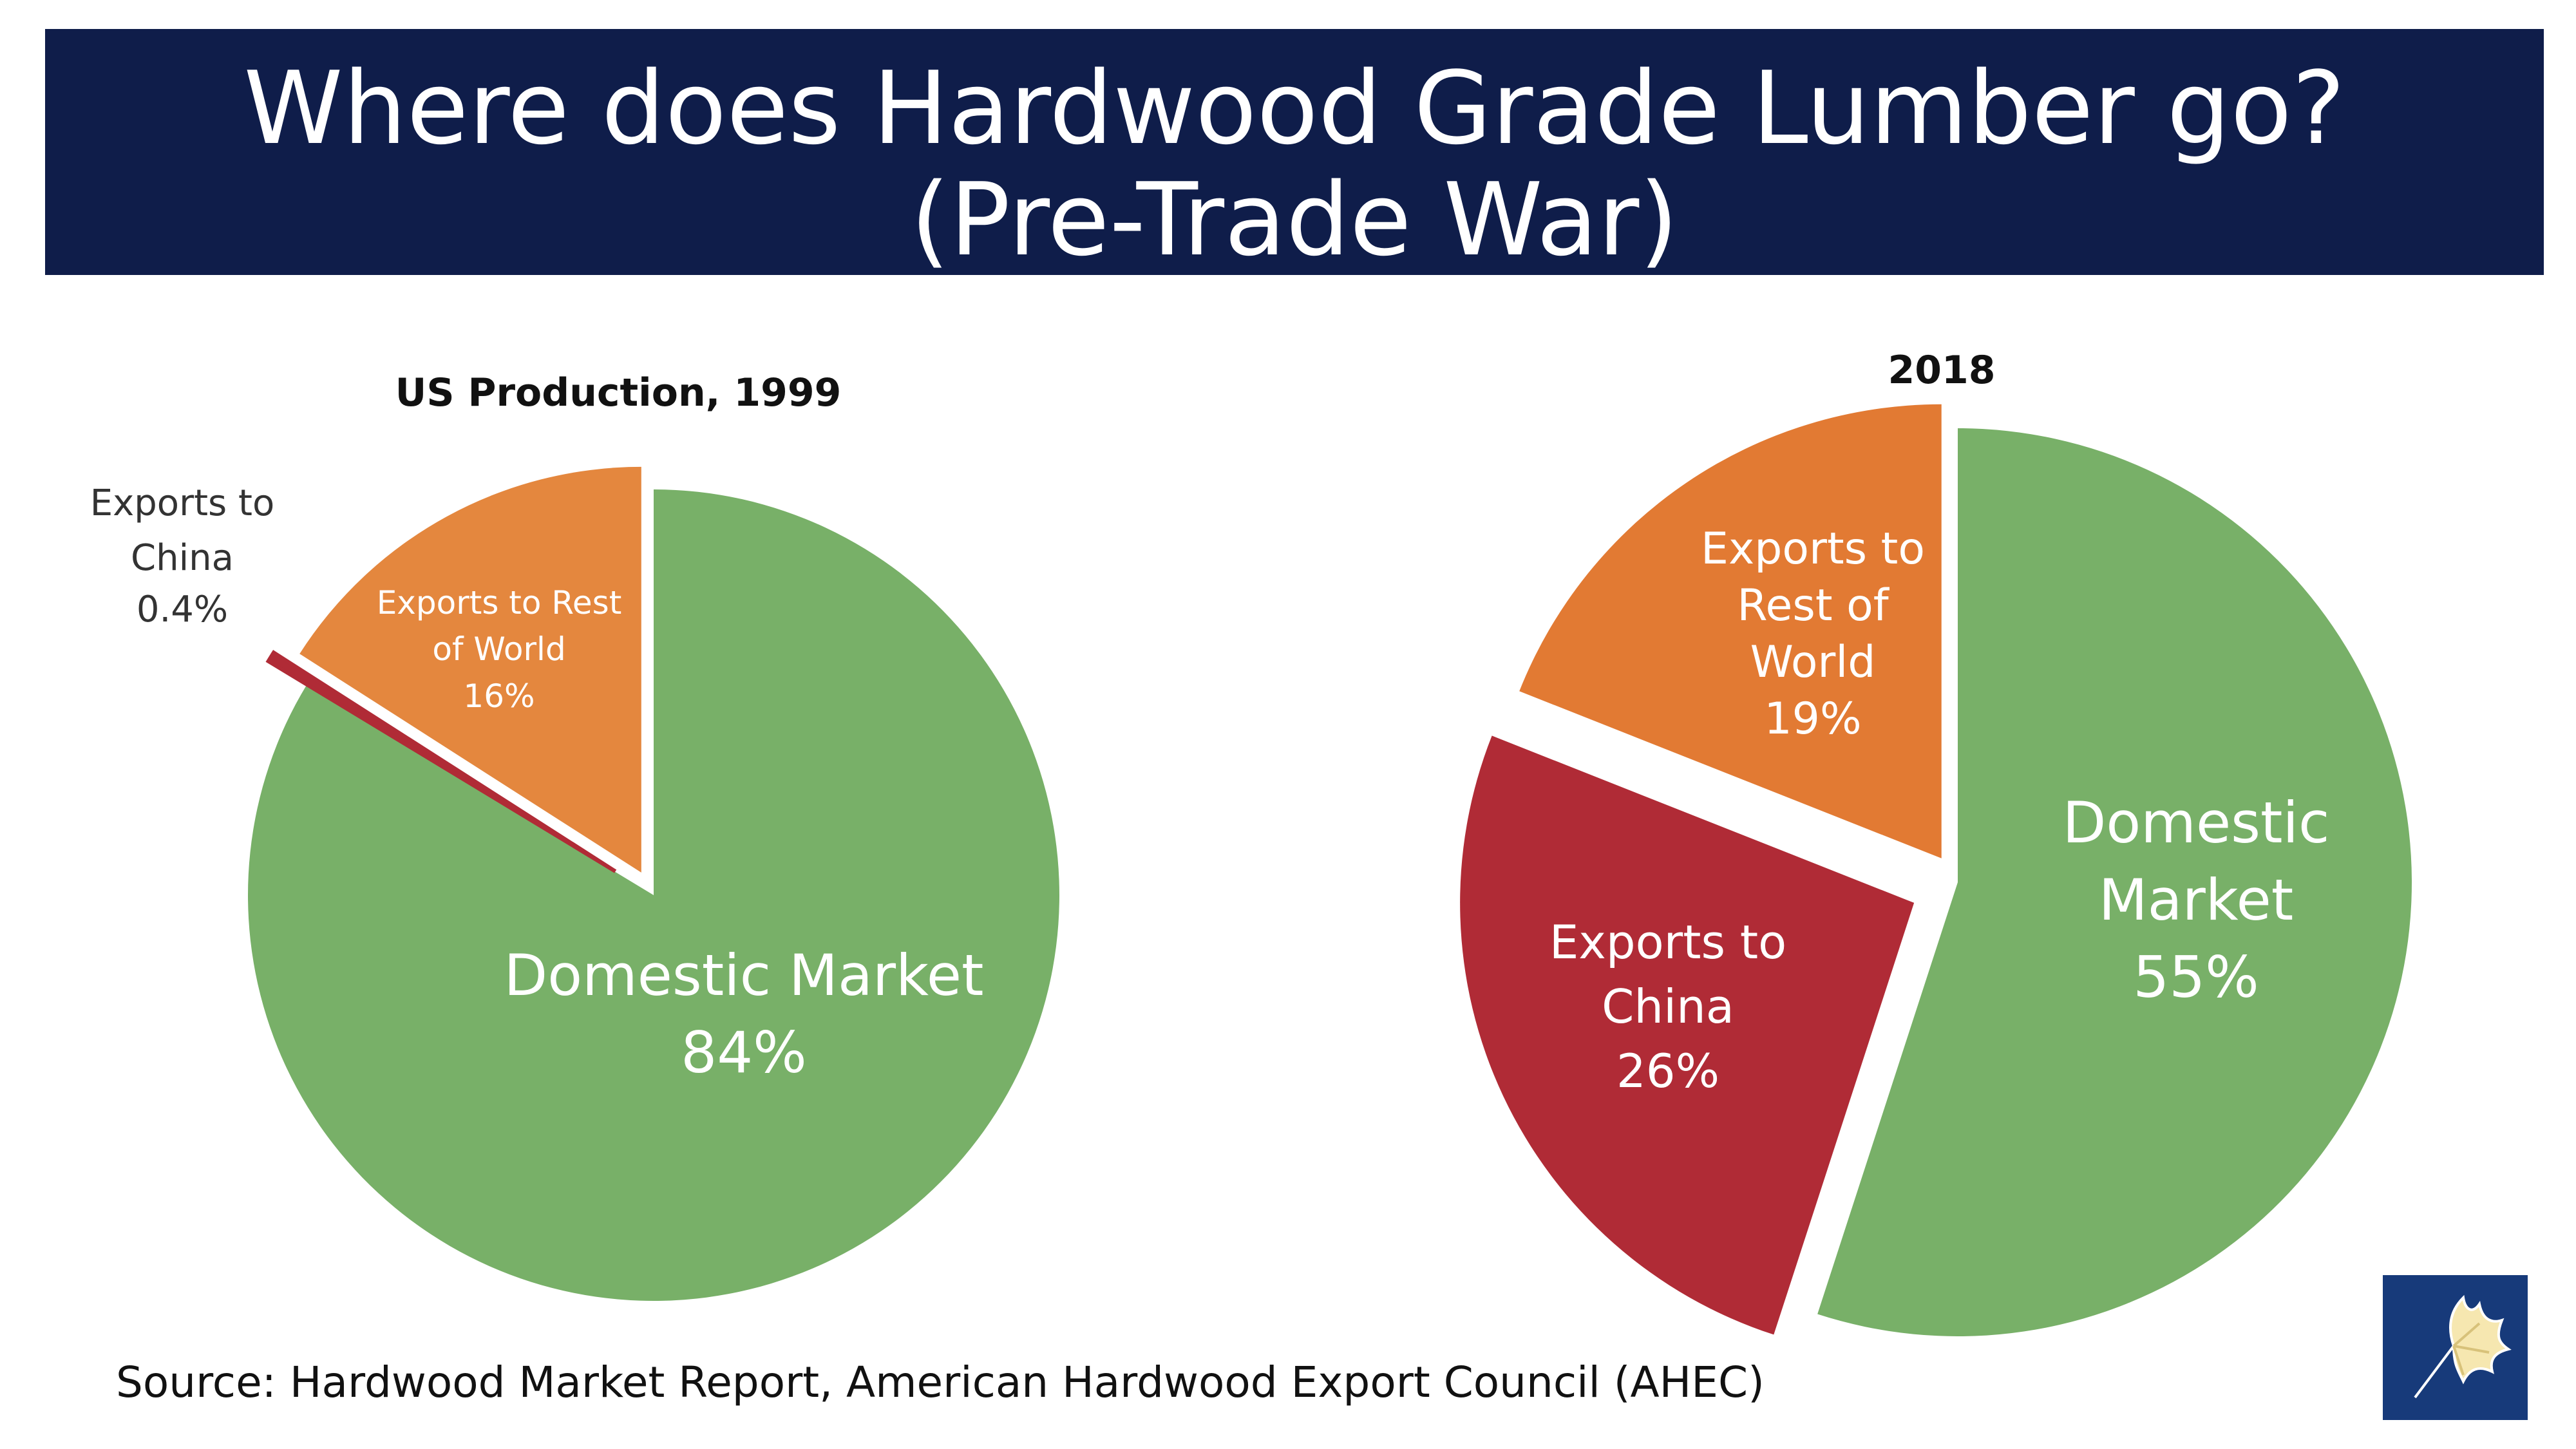 This screenshot has width=2576, height=1449. I want to click on pie-2018-label-domestic-line1: Domestic, so click(2196, 823).